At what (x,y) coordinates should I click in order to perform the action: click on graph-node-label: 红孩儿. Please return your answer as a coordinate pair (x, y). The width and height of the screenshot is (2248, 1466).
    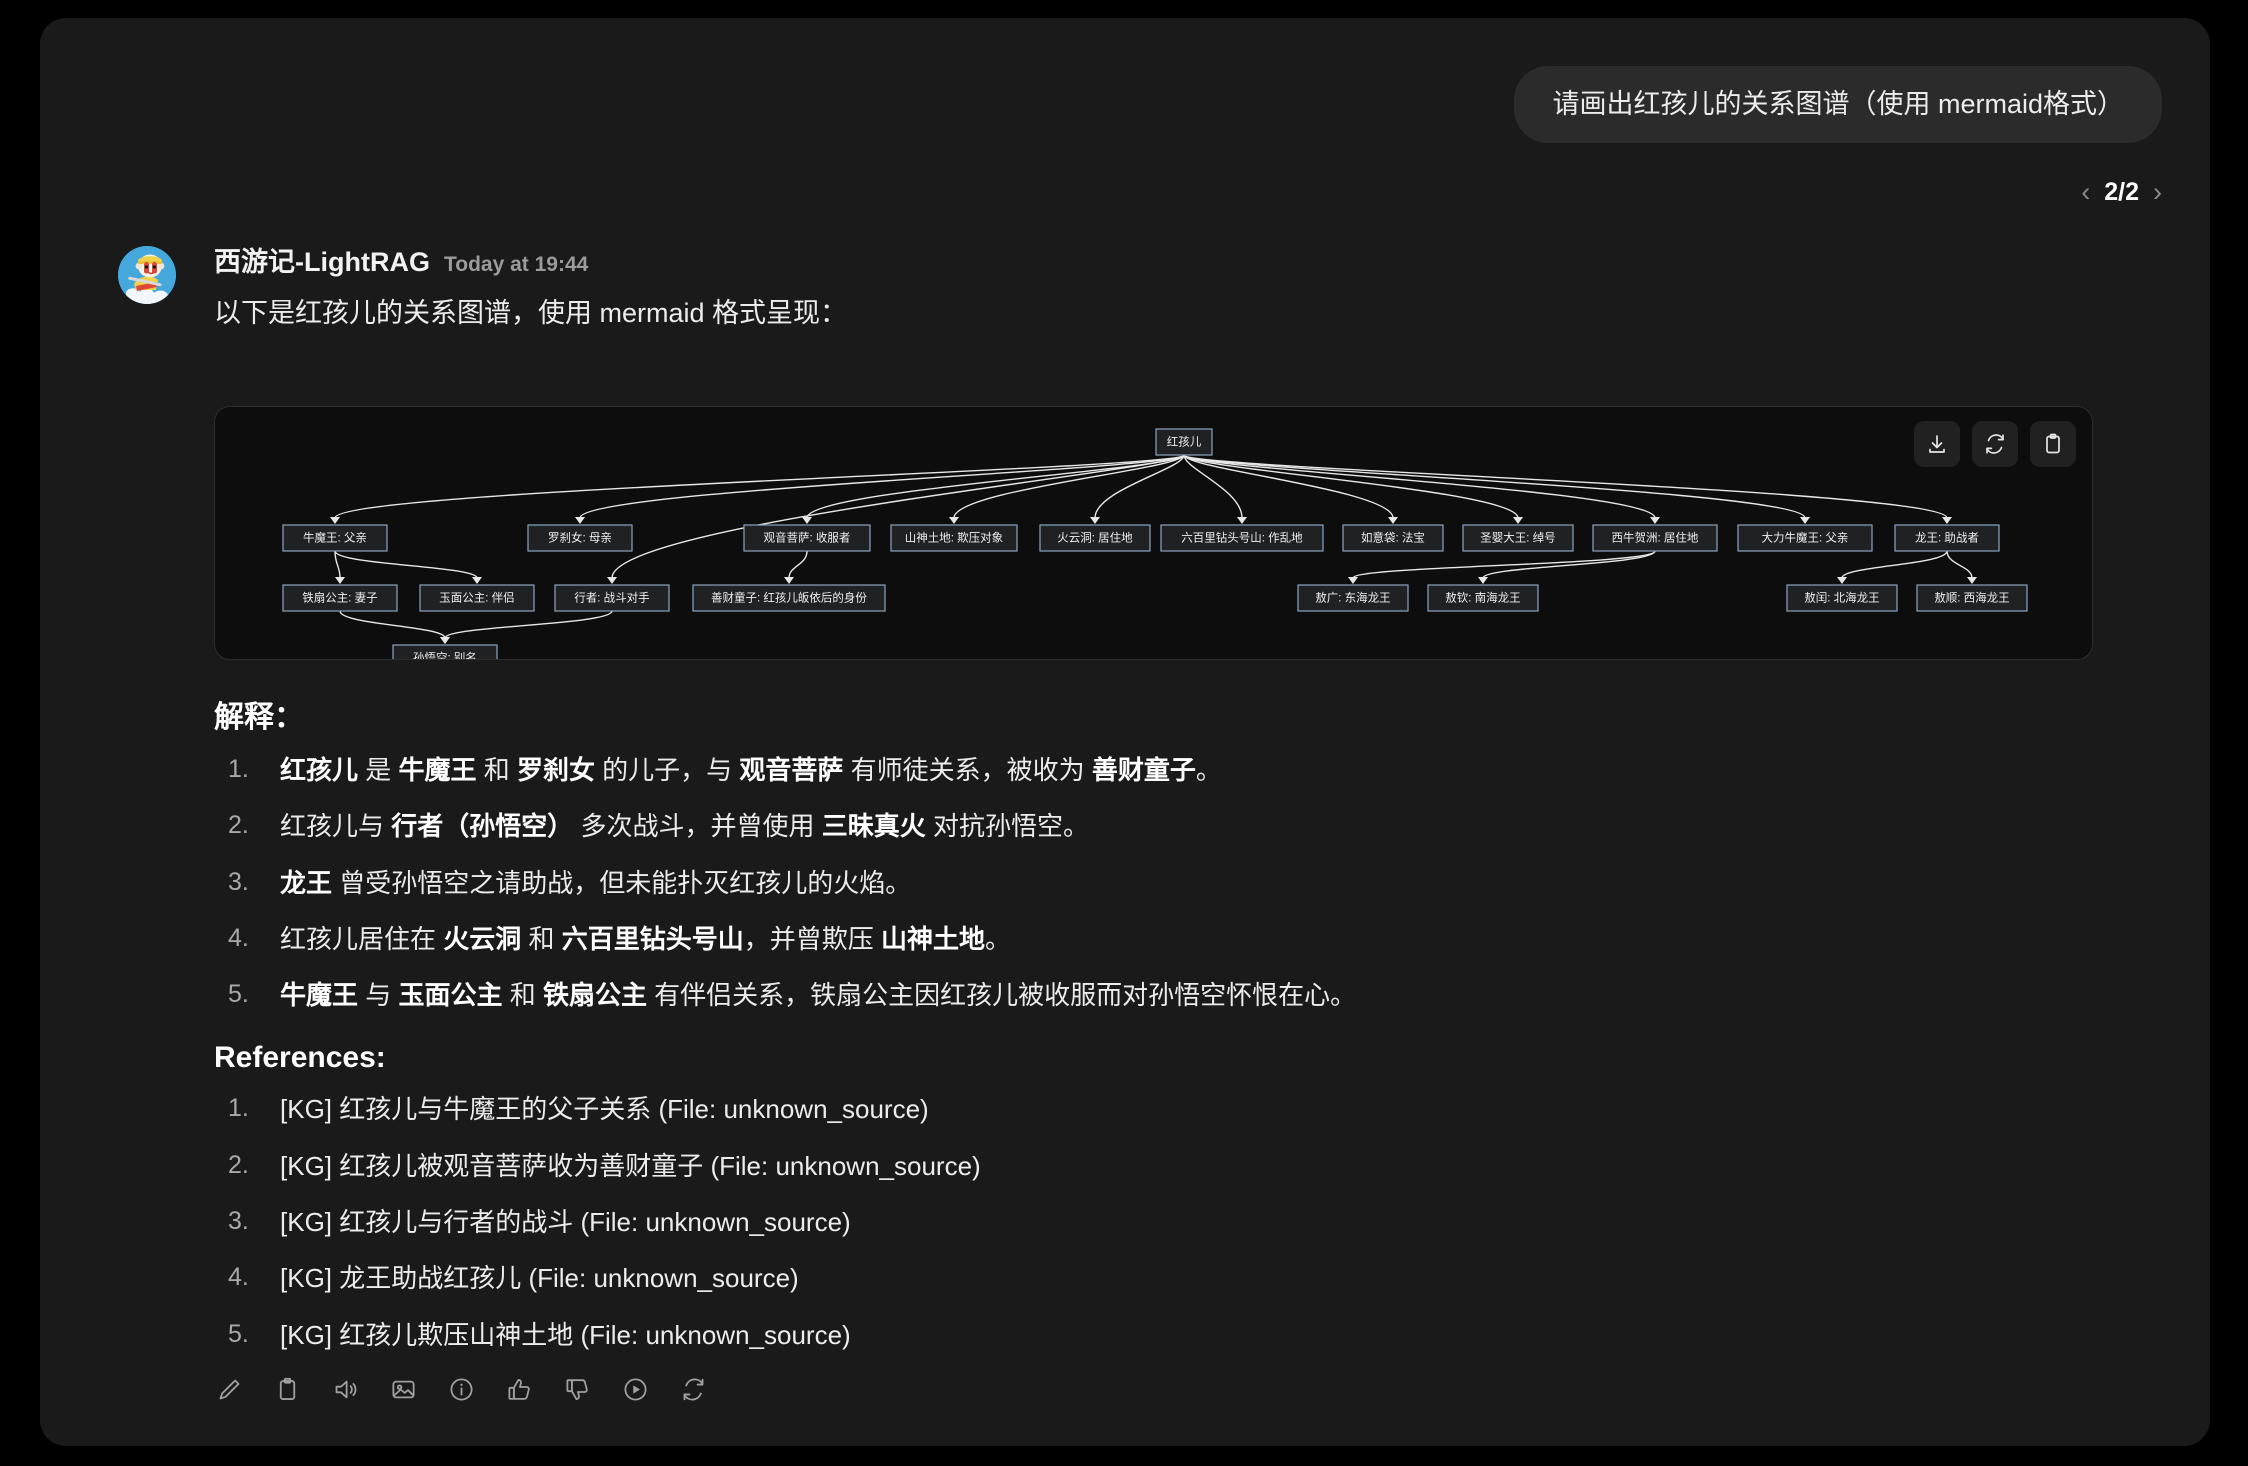
    Looking at the image, I should click on (1184, 442).